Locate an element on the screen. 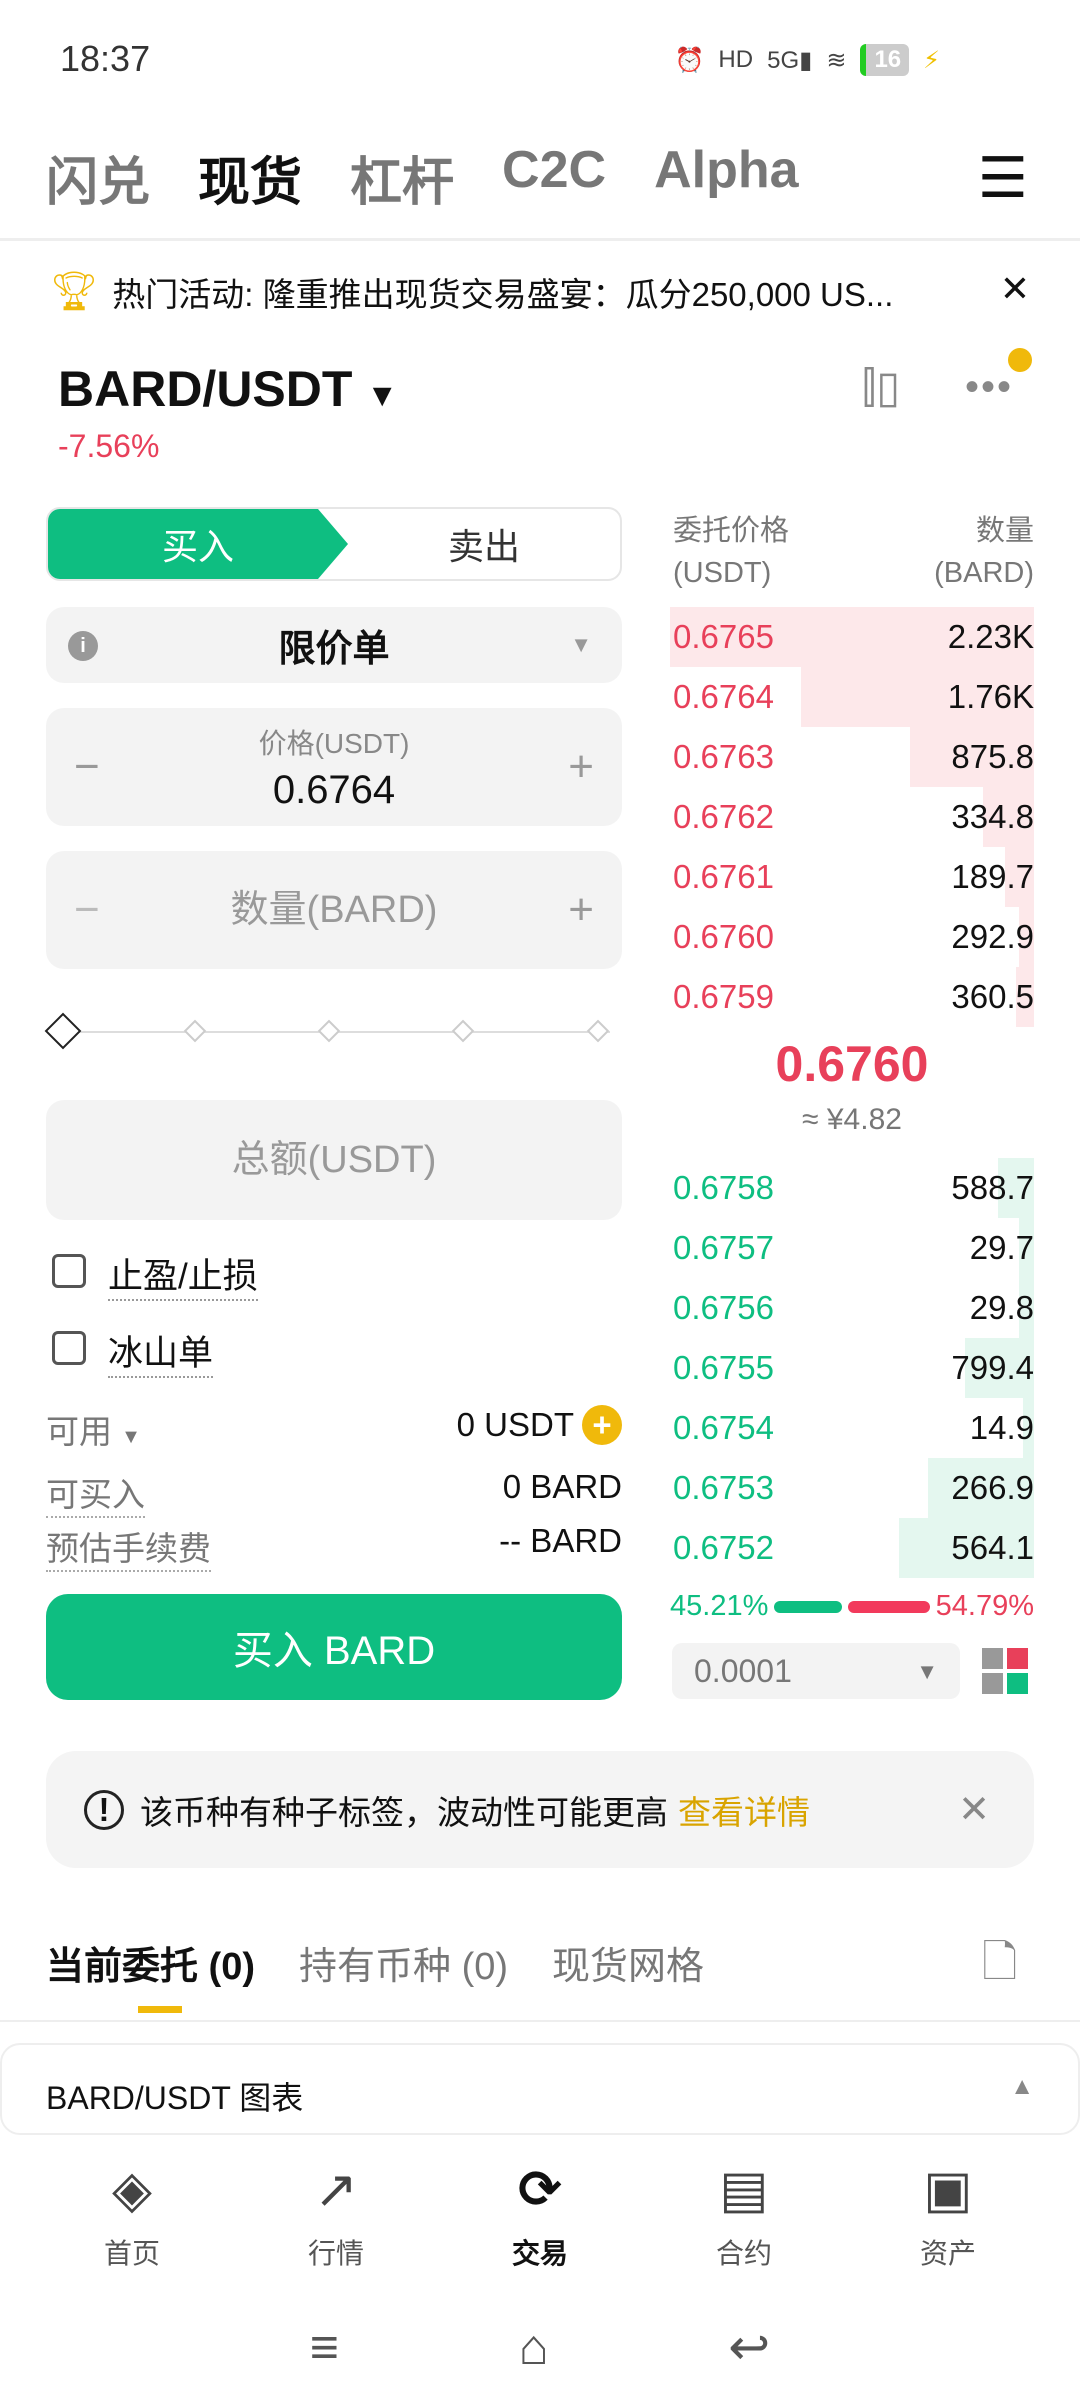  fee-value: -- BARD is located at coordinates (560, 1540).